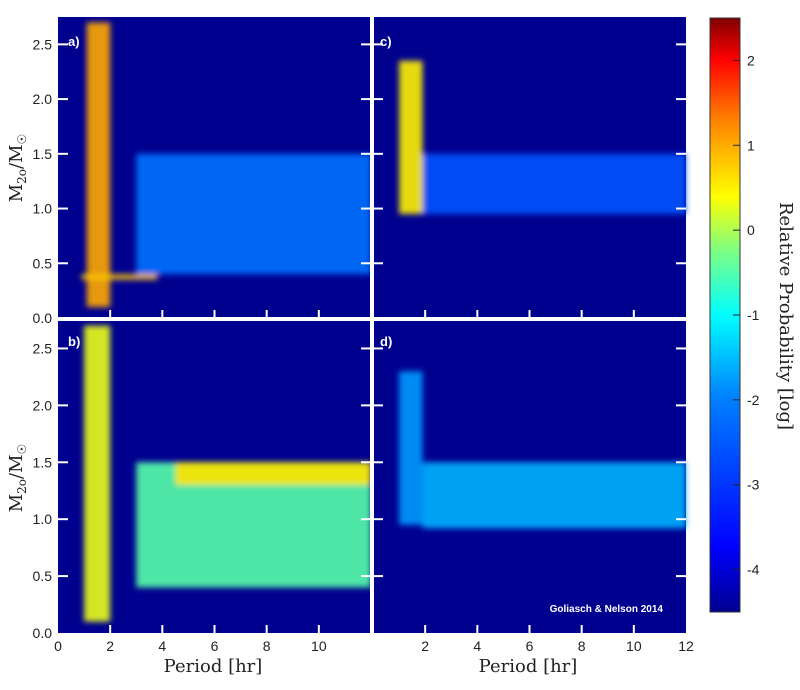  Describe the element at coordinates (751, 145) in the screenshot. I see `colorbar-tick-label: 1` at that location.